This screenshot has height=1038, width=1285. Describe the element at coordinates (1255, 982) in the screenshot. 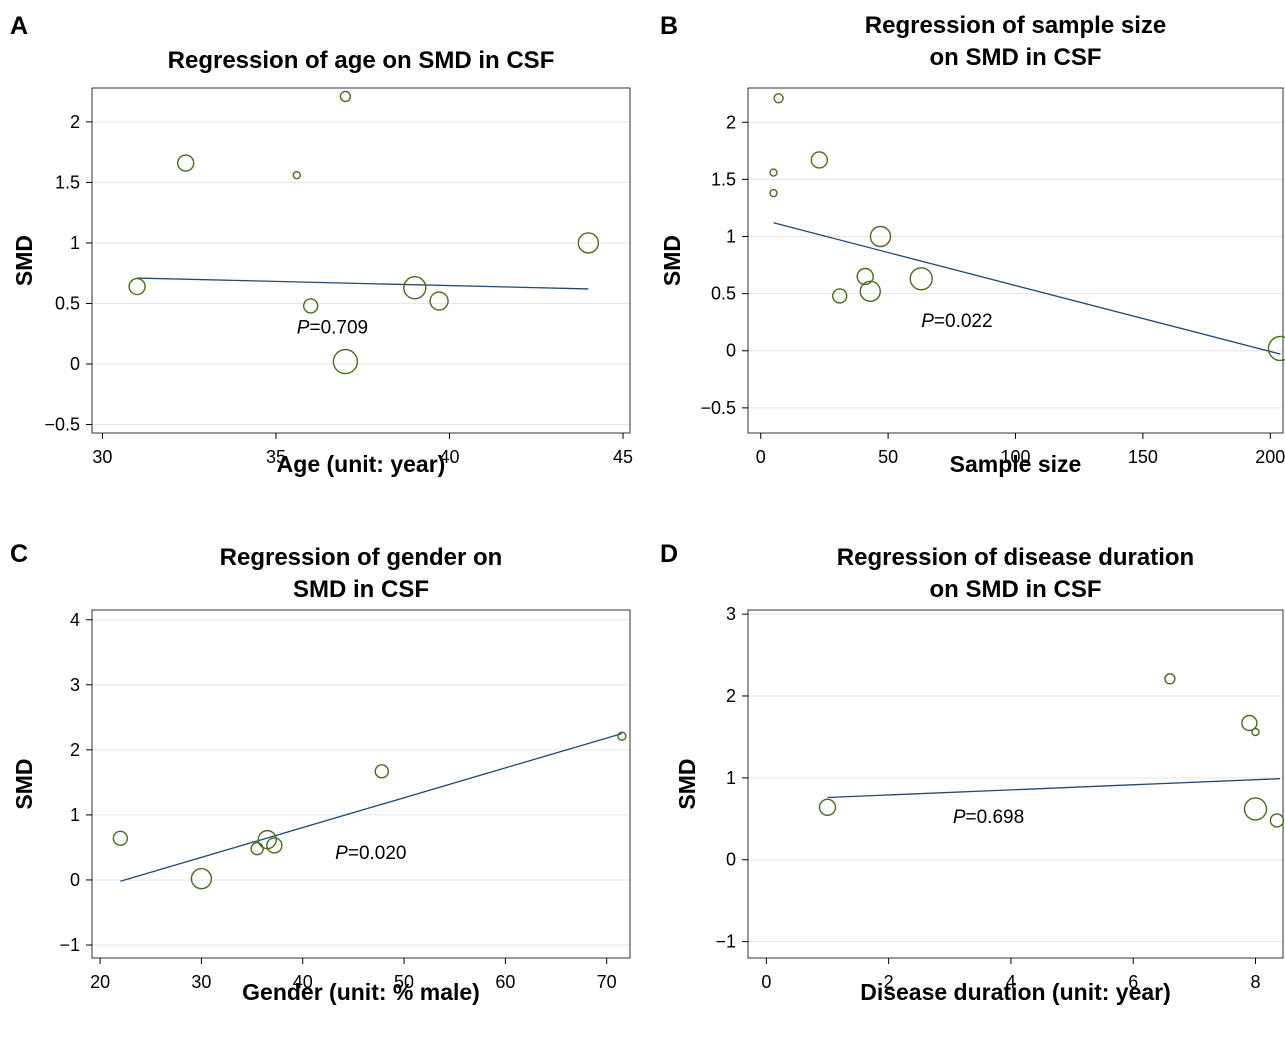

I see `x-tick-label: 8` at that location.